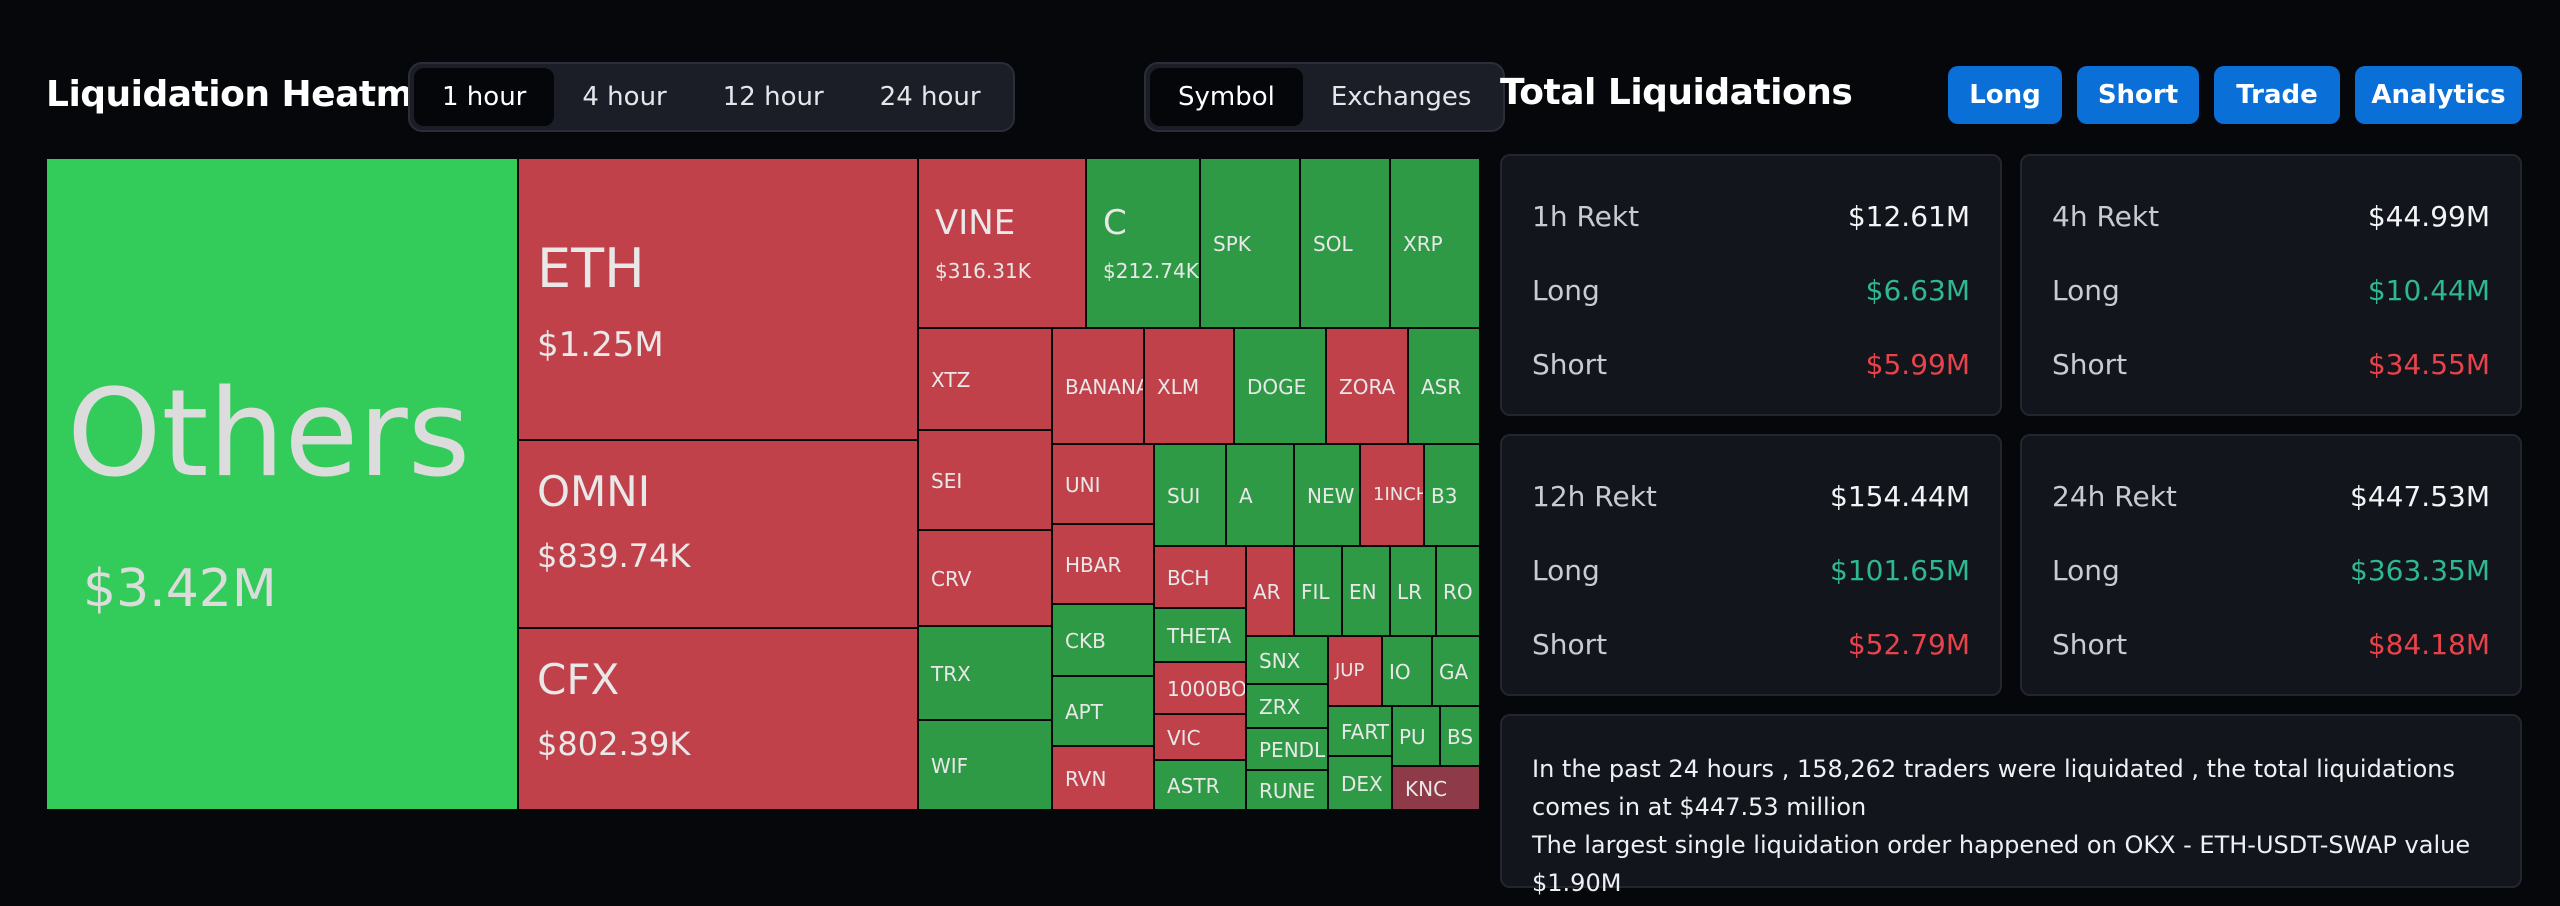 This screenshot has height=906, width=2560. I want to click on cell-symbol: FIL, so click(1315, 592).